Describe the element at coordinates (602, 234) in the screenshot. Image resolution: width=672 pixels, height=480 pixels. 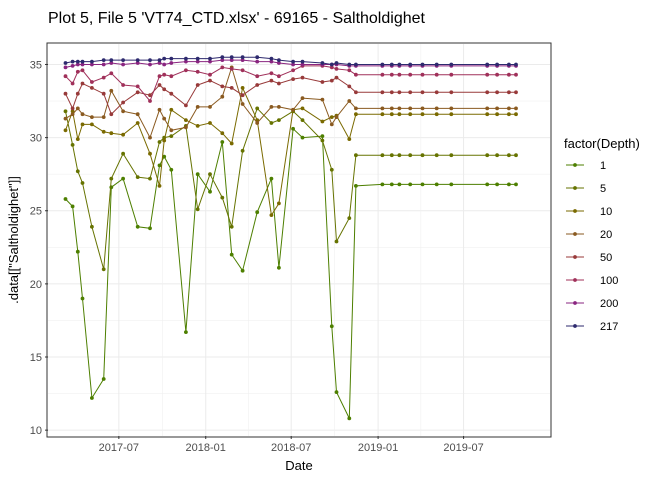
I see `legend: factor(Depth) 1 5 10 20 50 100 200 217` at that location.